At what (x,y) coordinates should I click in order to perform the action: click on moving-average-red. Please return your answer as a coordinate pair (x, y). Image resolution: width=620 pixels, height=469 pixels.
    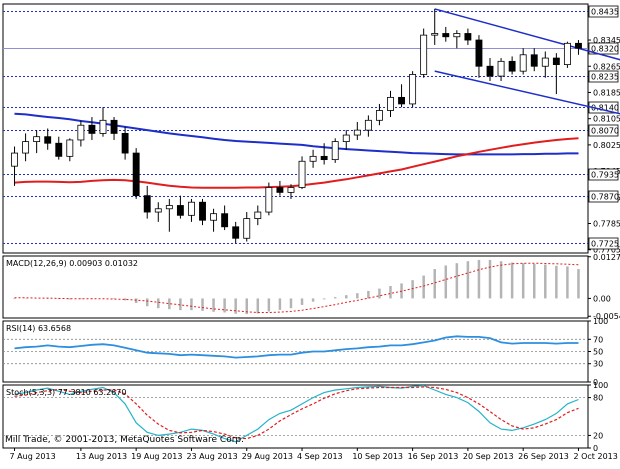
    Looking at the image, I should click on (296, 163).